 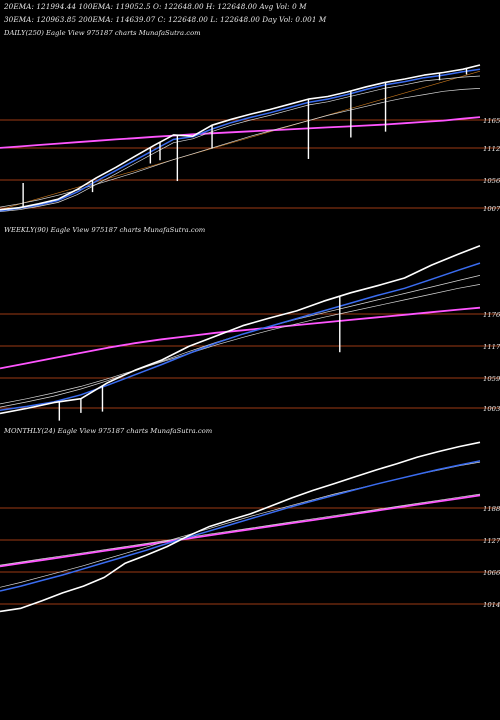 What do you see at coordinates (491, 347) in the screenshot?
I see `y-tick-label: 1117` at bounding box center [491, 347].